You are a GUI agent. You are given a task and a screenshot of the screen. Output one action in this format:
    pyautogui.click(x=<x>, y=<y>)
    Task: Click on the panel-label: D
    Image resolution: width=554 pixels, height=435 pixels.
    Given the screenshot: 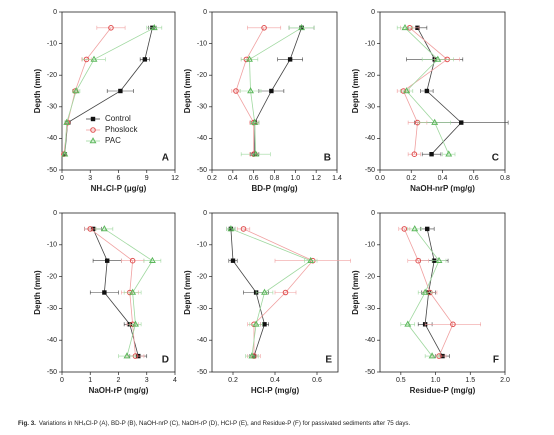 What is the action you would take?
    pyautogui.click(x=165, y=360)
    